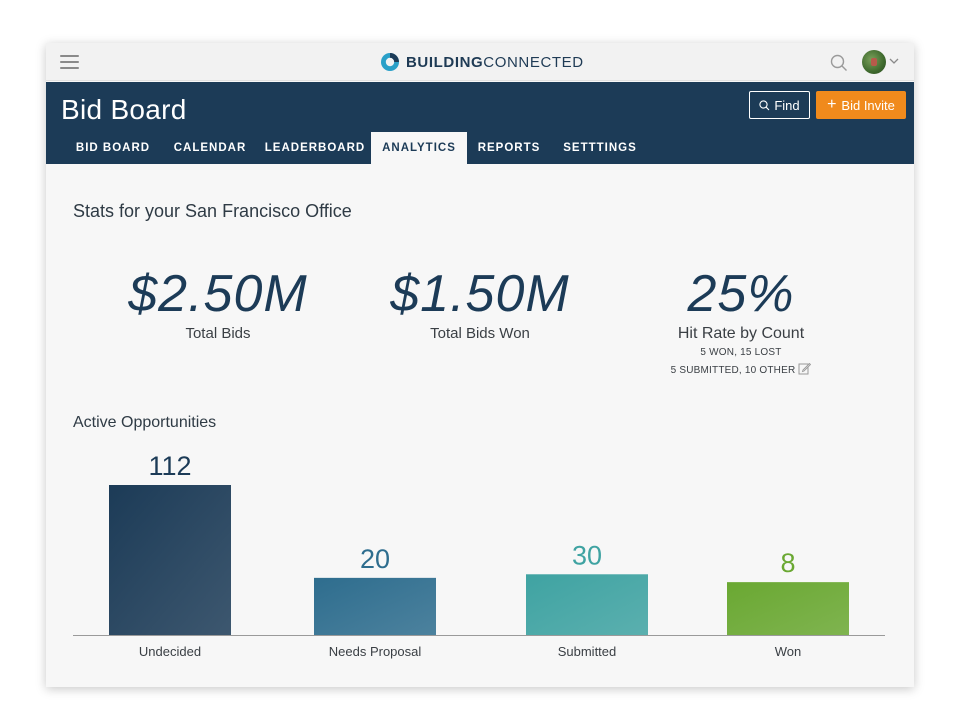 The height and width of the screenshot is (724, 960). I want to click on tab-analytics: ANALYTICS, so click(419, 148).